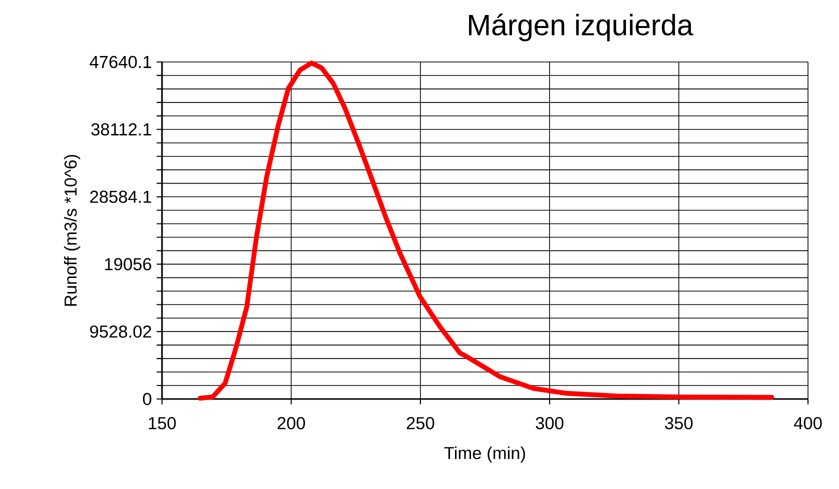  Describe the element at coordinates (679, 423) in the screenshot. I see `x-tick-label: 350` at that location.